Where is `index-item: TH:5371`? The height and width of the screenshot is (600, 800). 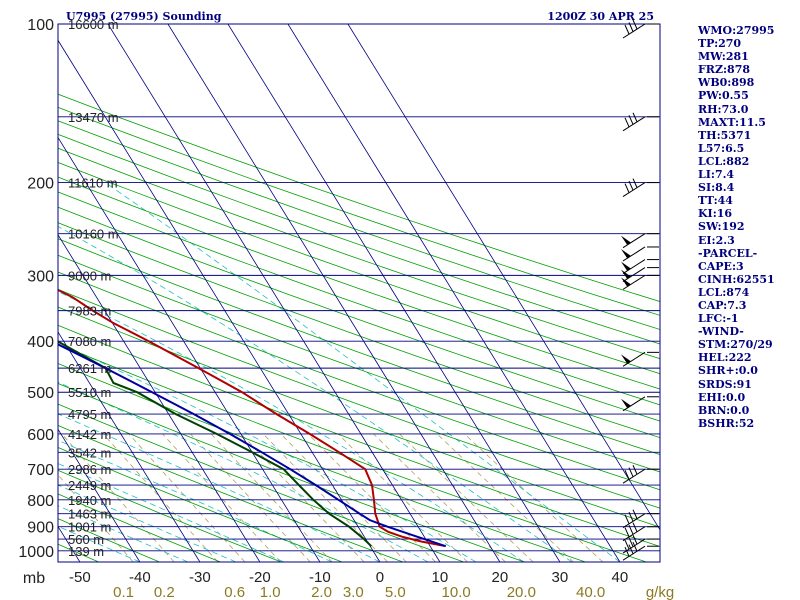
index-item: TH:5371 is located at coordinates (725, 135).